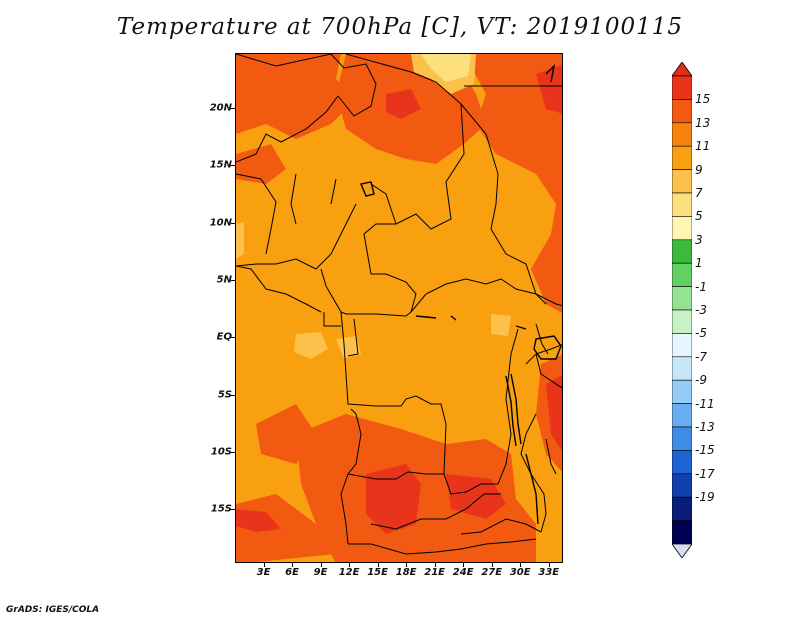 The image size is (800, 618). I want to click on colorbar-tick-label: 3, so click(699, 239).